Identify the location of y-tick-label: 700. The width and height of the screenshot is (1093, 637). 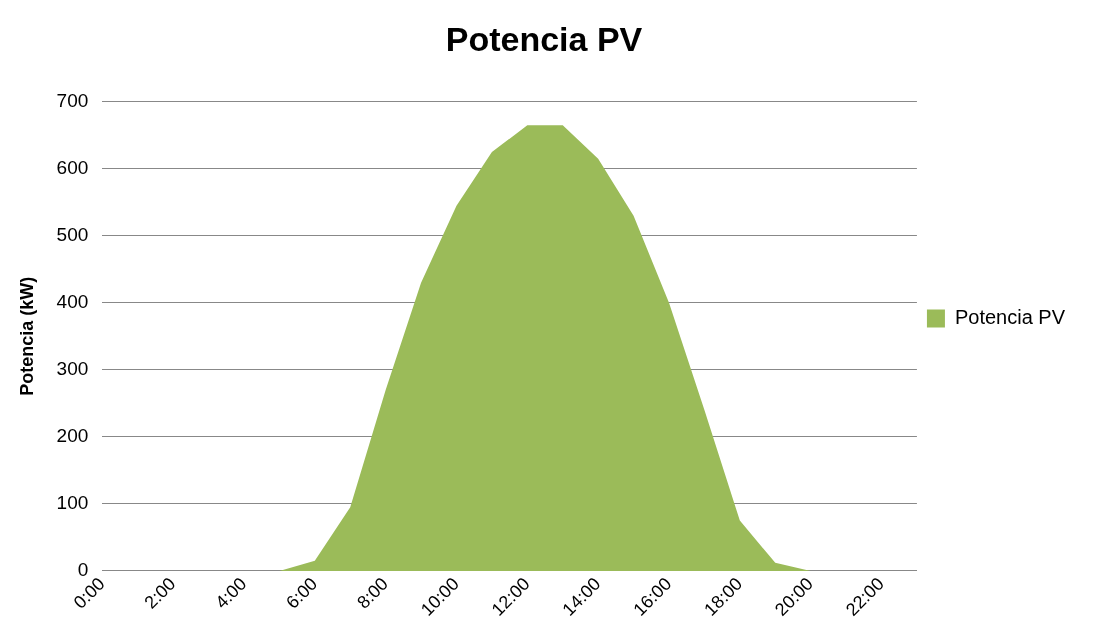
(72, 101).